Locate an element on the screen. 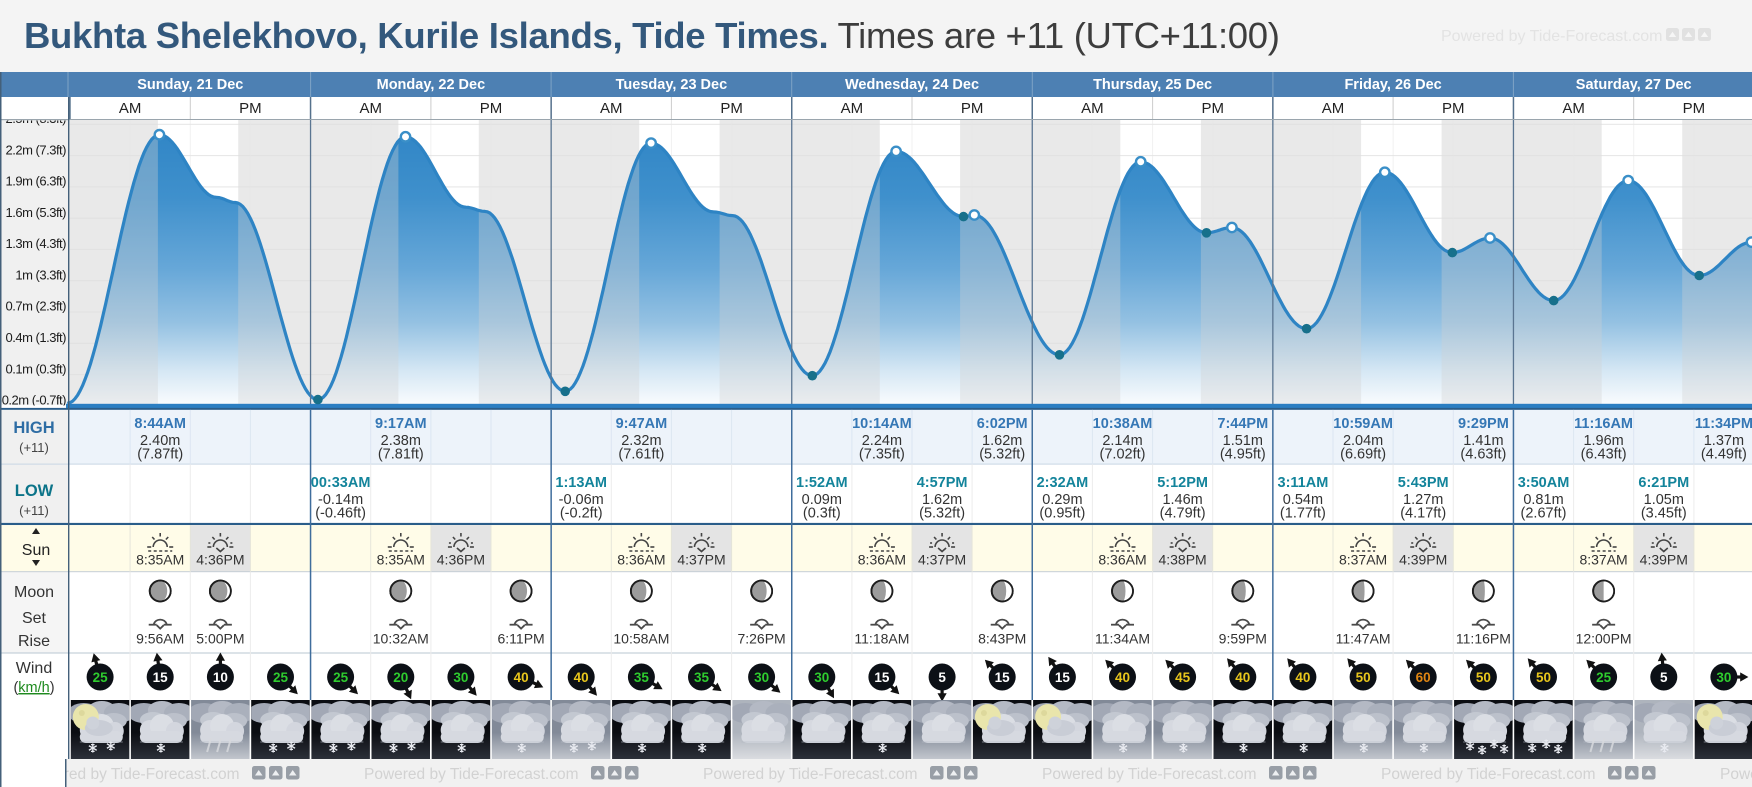 Image resolution: width=1752 pixels, height=787 pixels. svg-text: 8:36AM is located at coordinates (882, 560).